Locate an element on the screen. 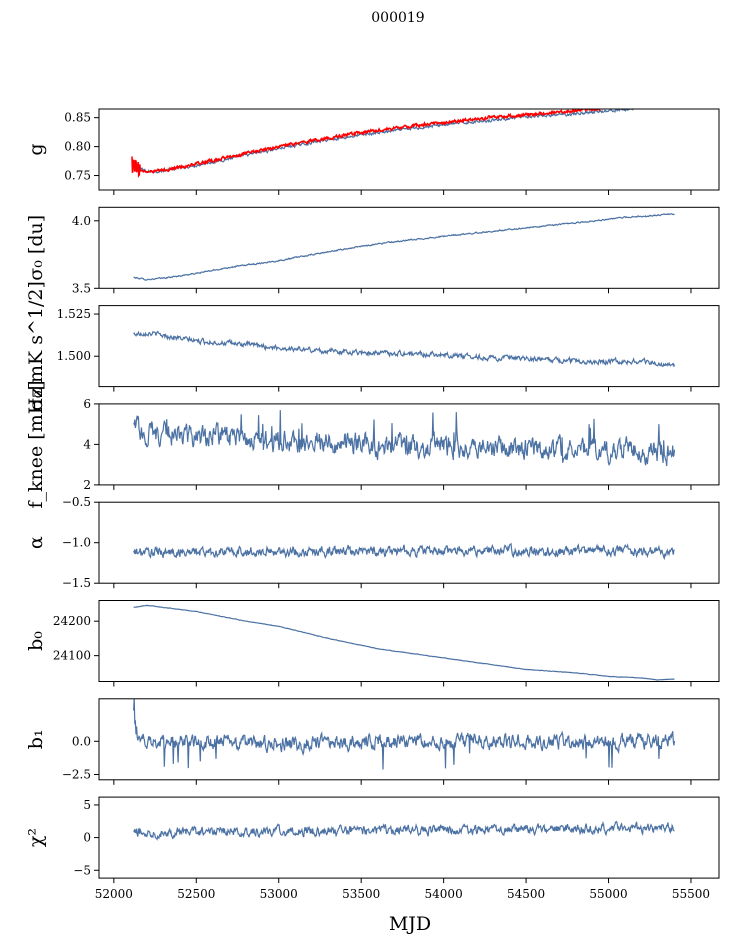 The height and width of the screenshot is (944, 729). y-tick-label: 0.75 is located at coordinates (77, 176).